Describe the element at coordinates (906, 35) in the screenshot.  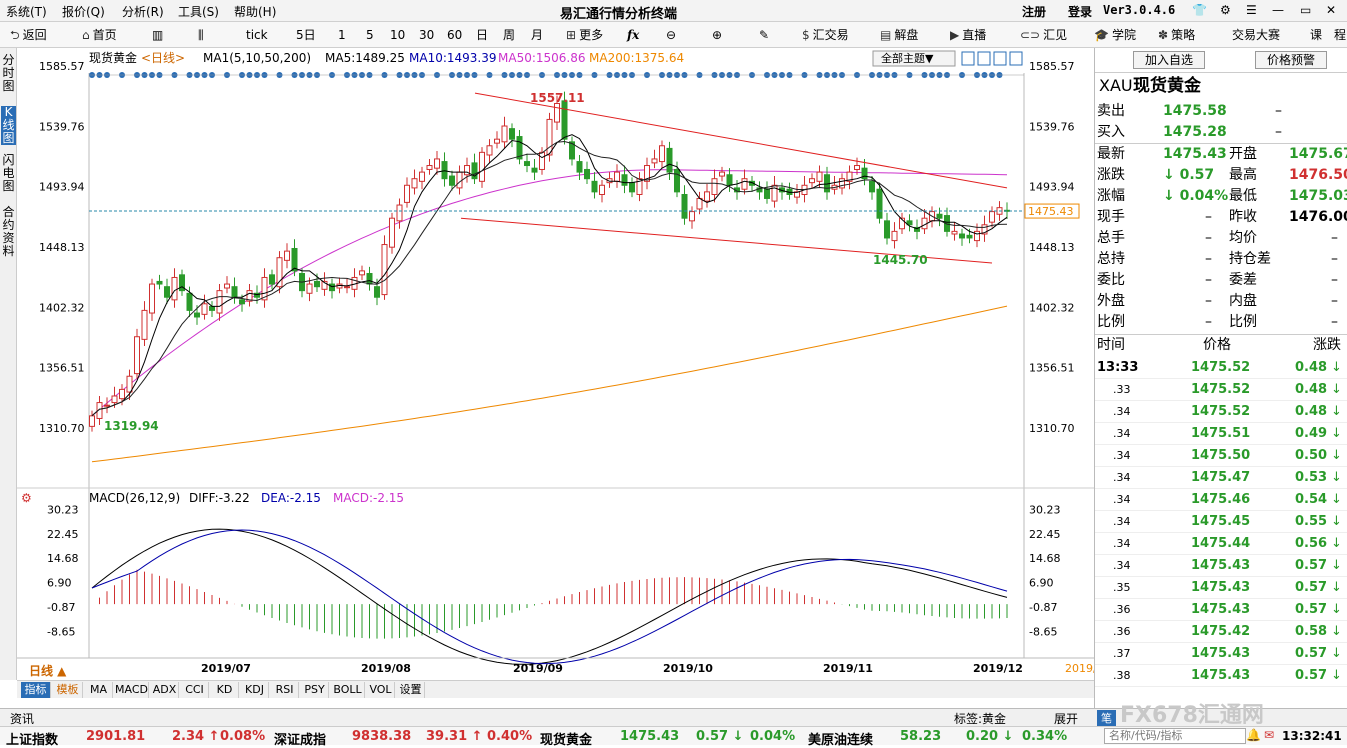
I see `analysis-label: 解盘` at that location.